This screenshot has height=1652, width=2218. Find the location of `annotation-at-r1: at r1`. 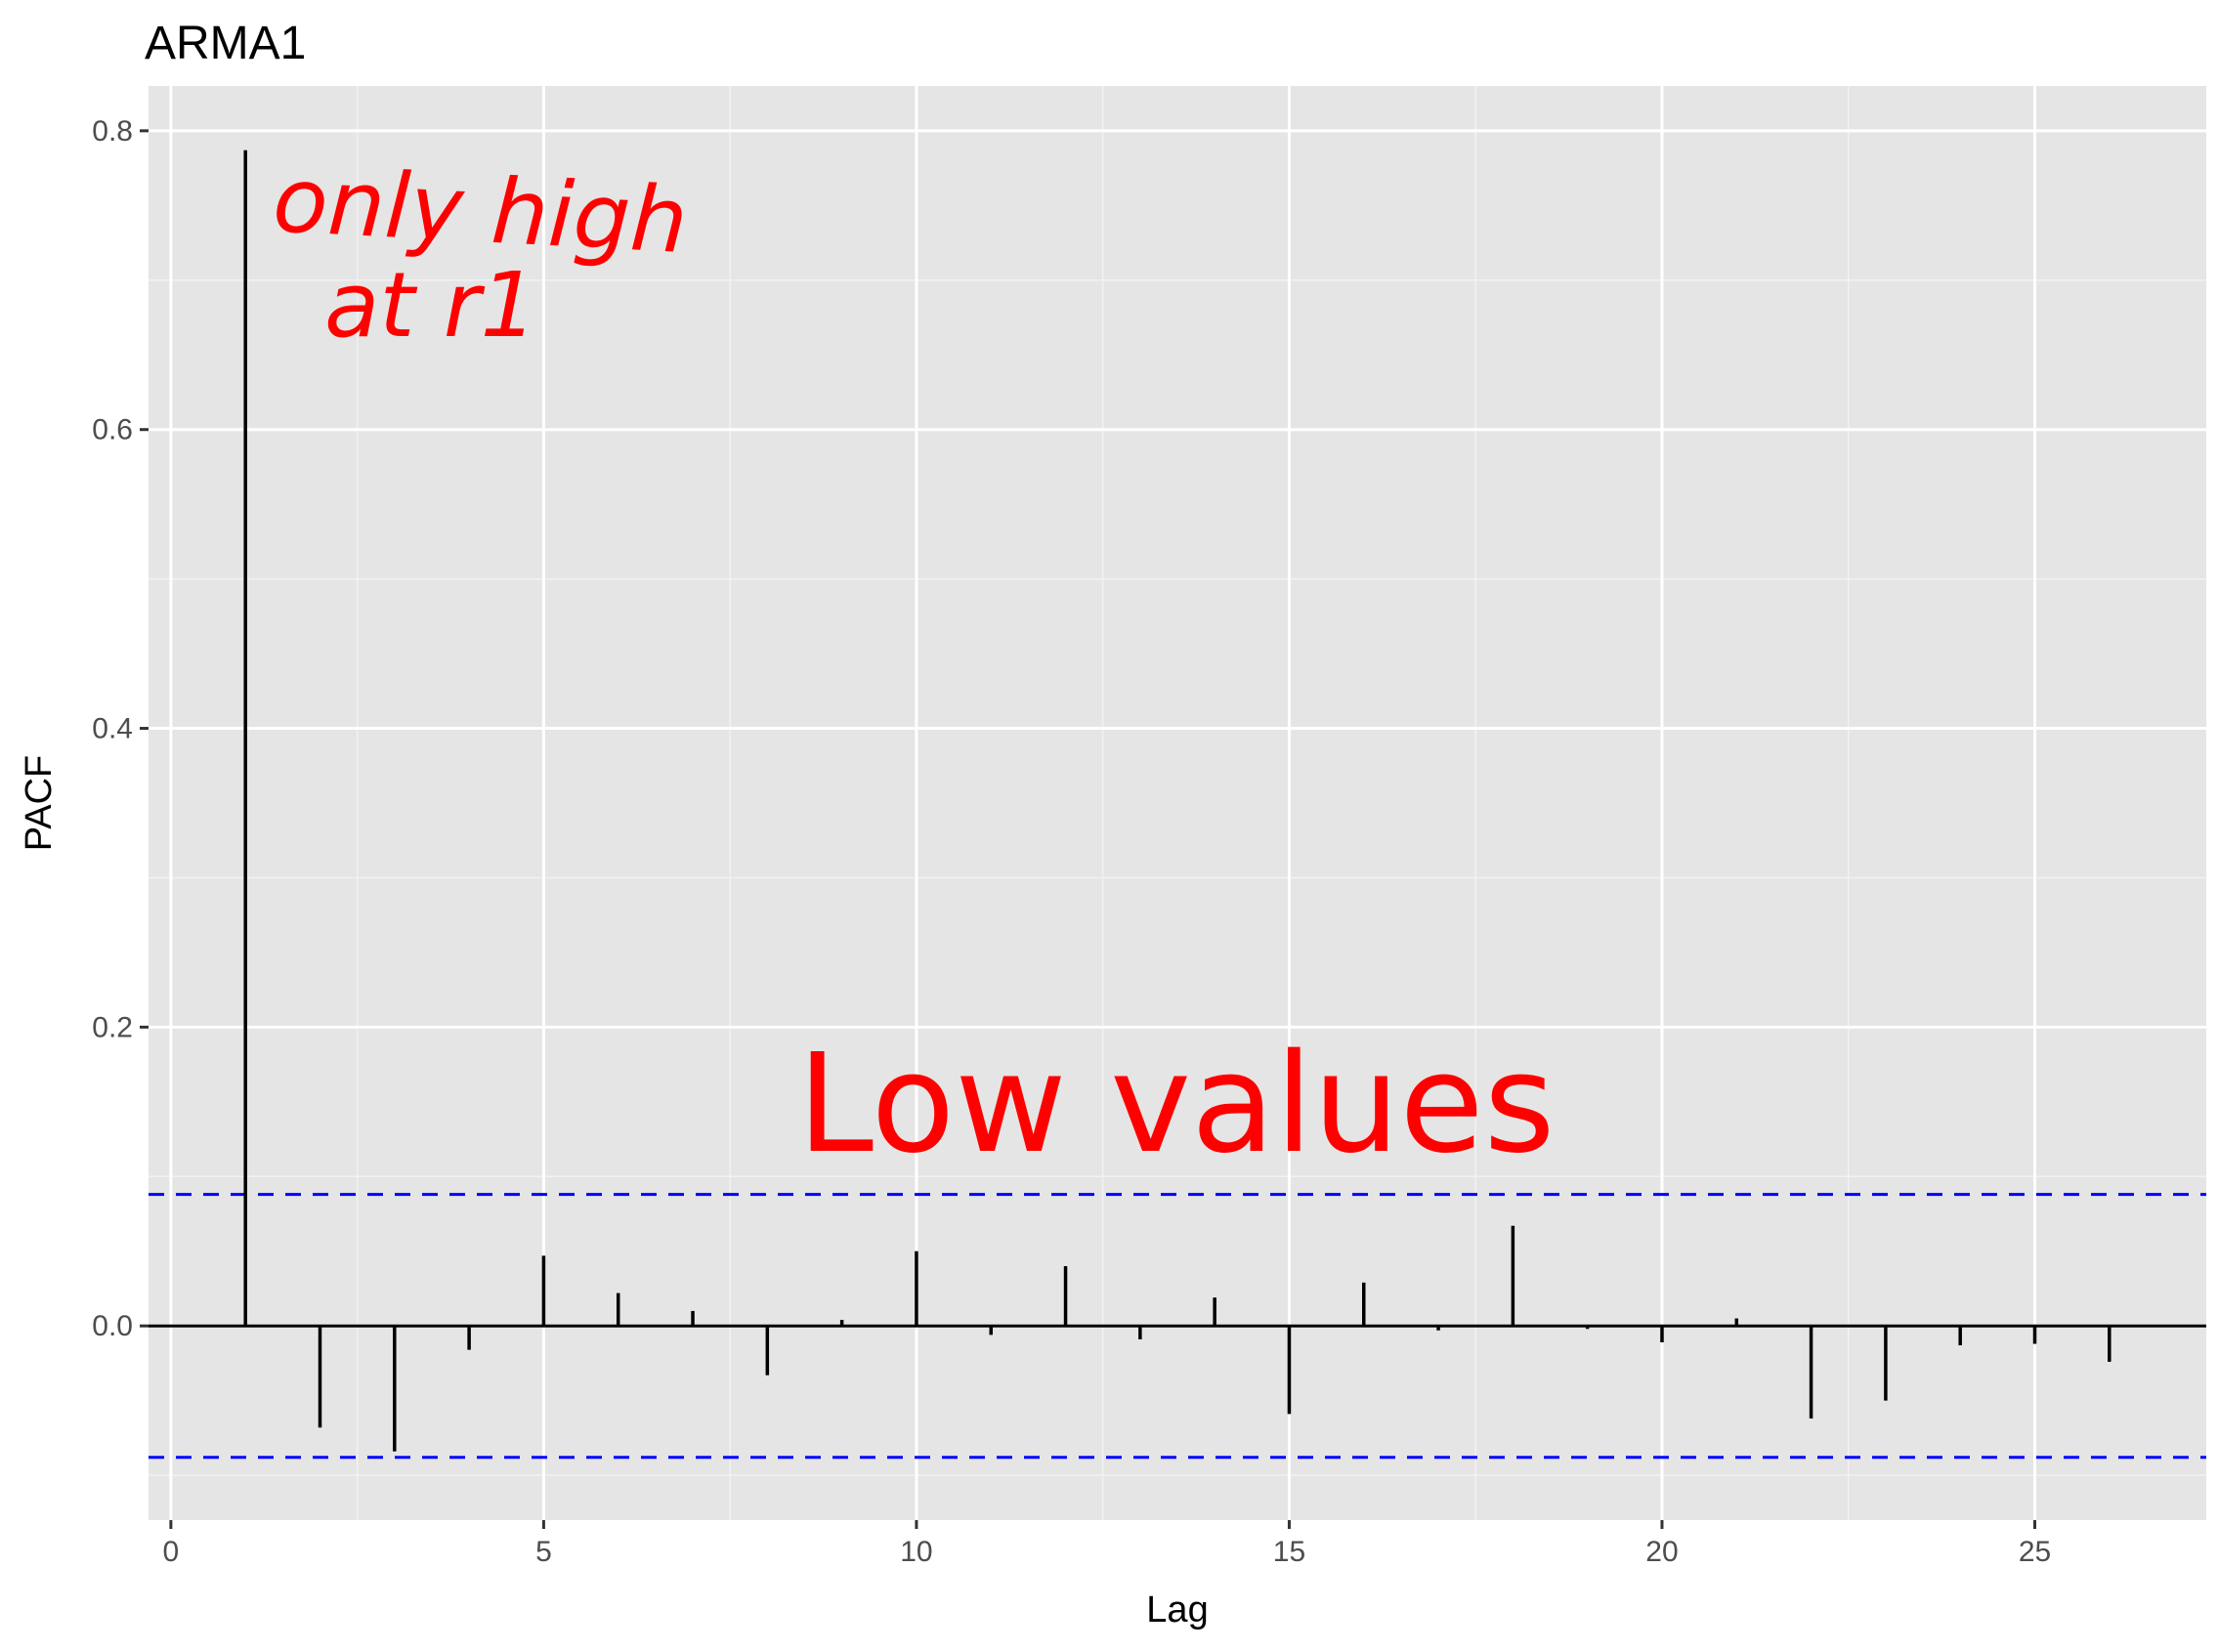

annotation-at-r1: at r1 is located at coordinates (430, 305).